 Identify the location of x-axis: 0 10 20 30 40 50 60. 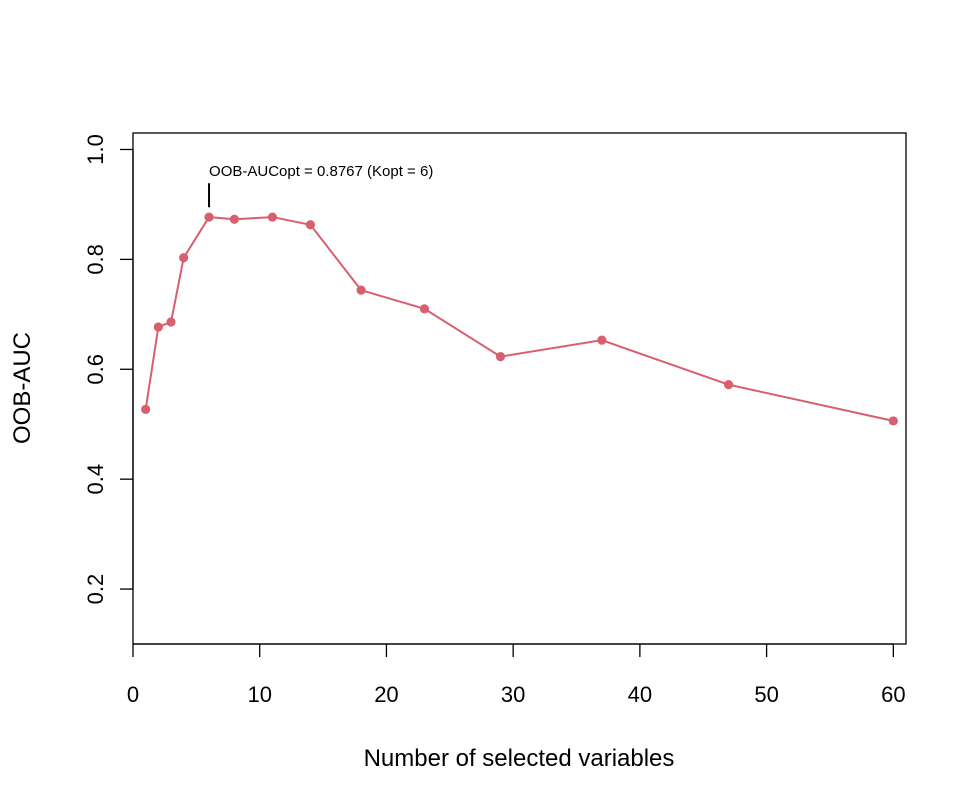
(516, 675).